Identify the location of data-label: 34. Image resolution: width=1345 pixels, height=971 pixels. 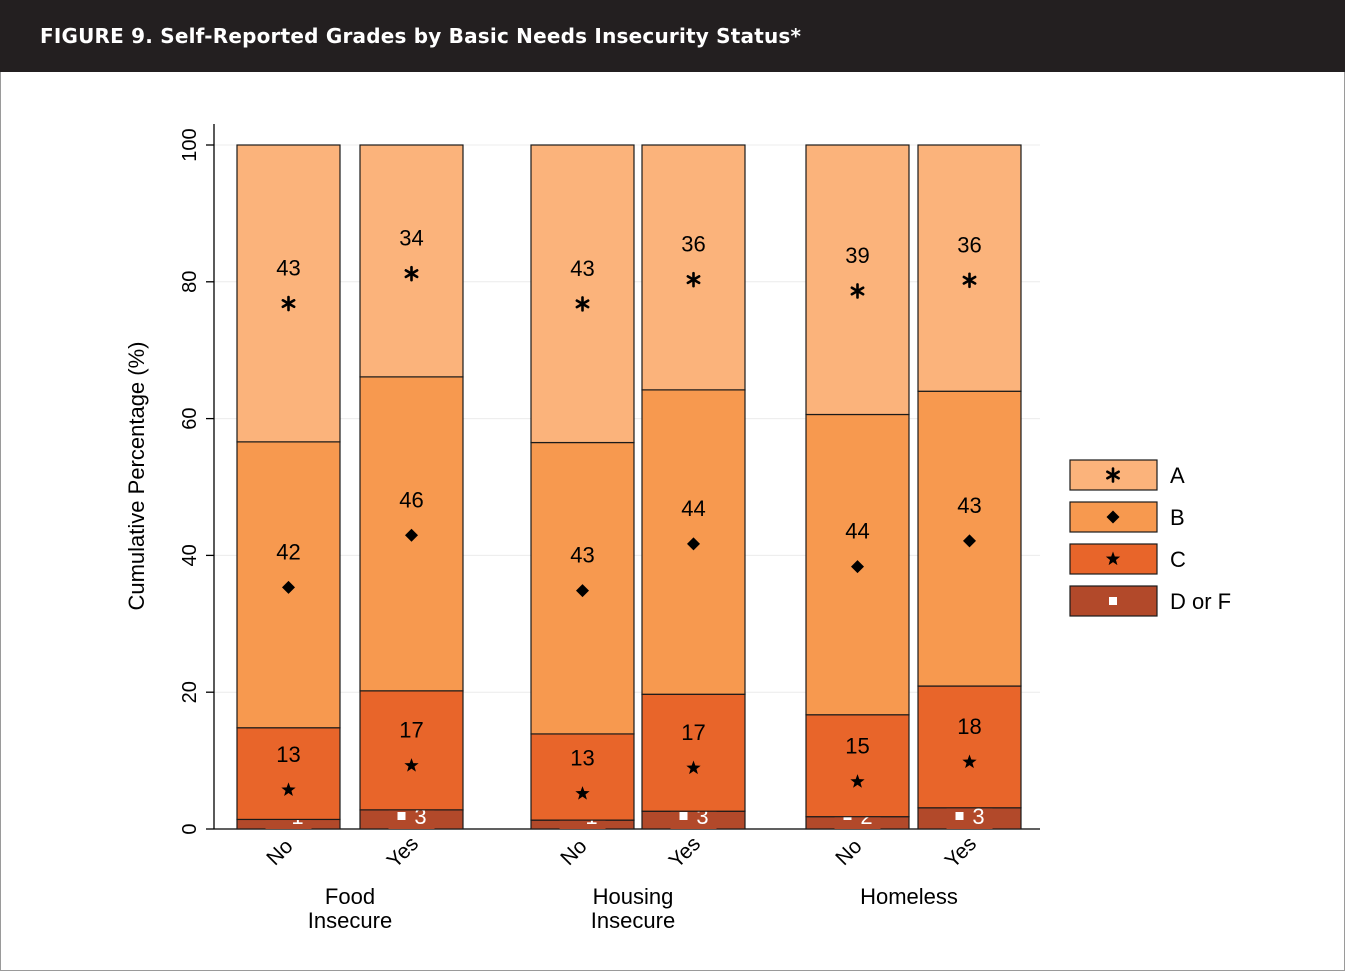
(411, 238).